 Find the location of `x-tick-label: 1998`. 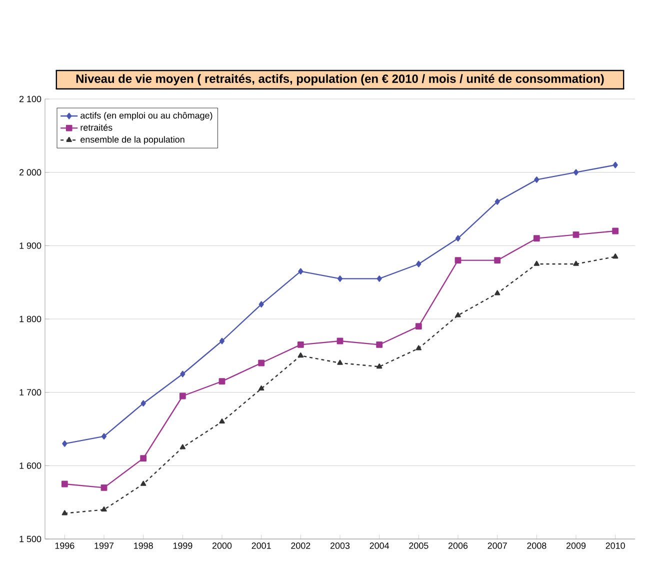

x-tick-label: 1998 is located at coordinates (143, 545).